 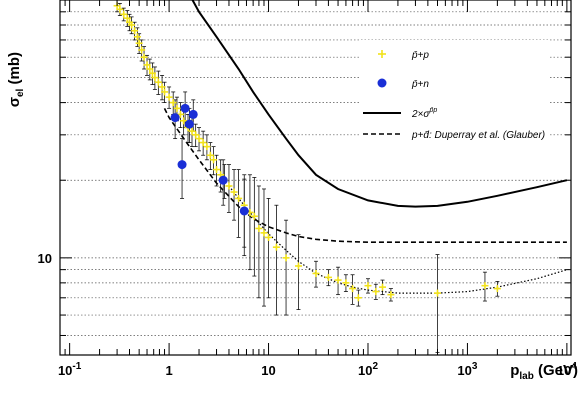 What do you see at coordinates (567, 369) in the screenshot?
I see `x-tick-label: 10⁴` at bounding box center [567, 369].